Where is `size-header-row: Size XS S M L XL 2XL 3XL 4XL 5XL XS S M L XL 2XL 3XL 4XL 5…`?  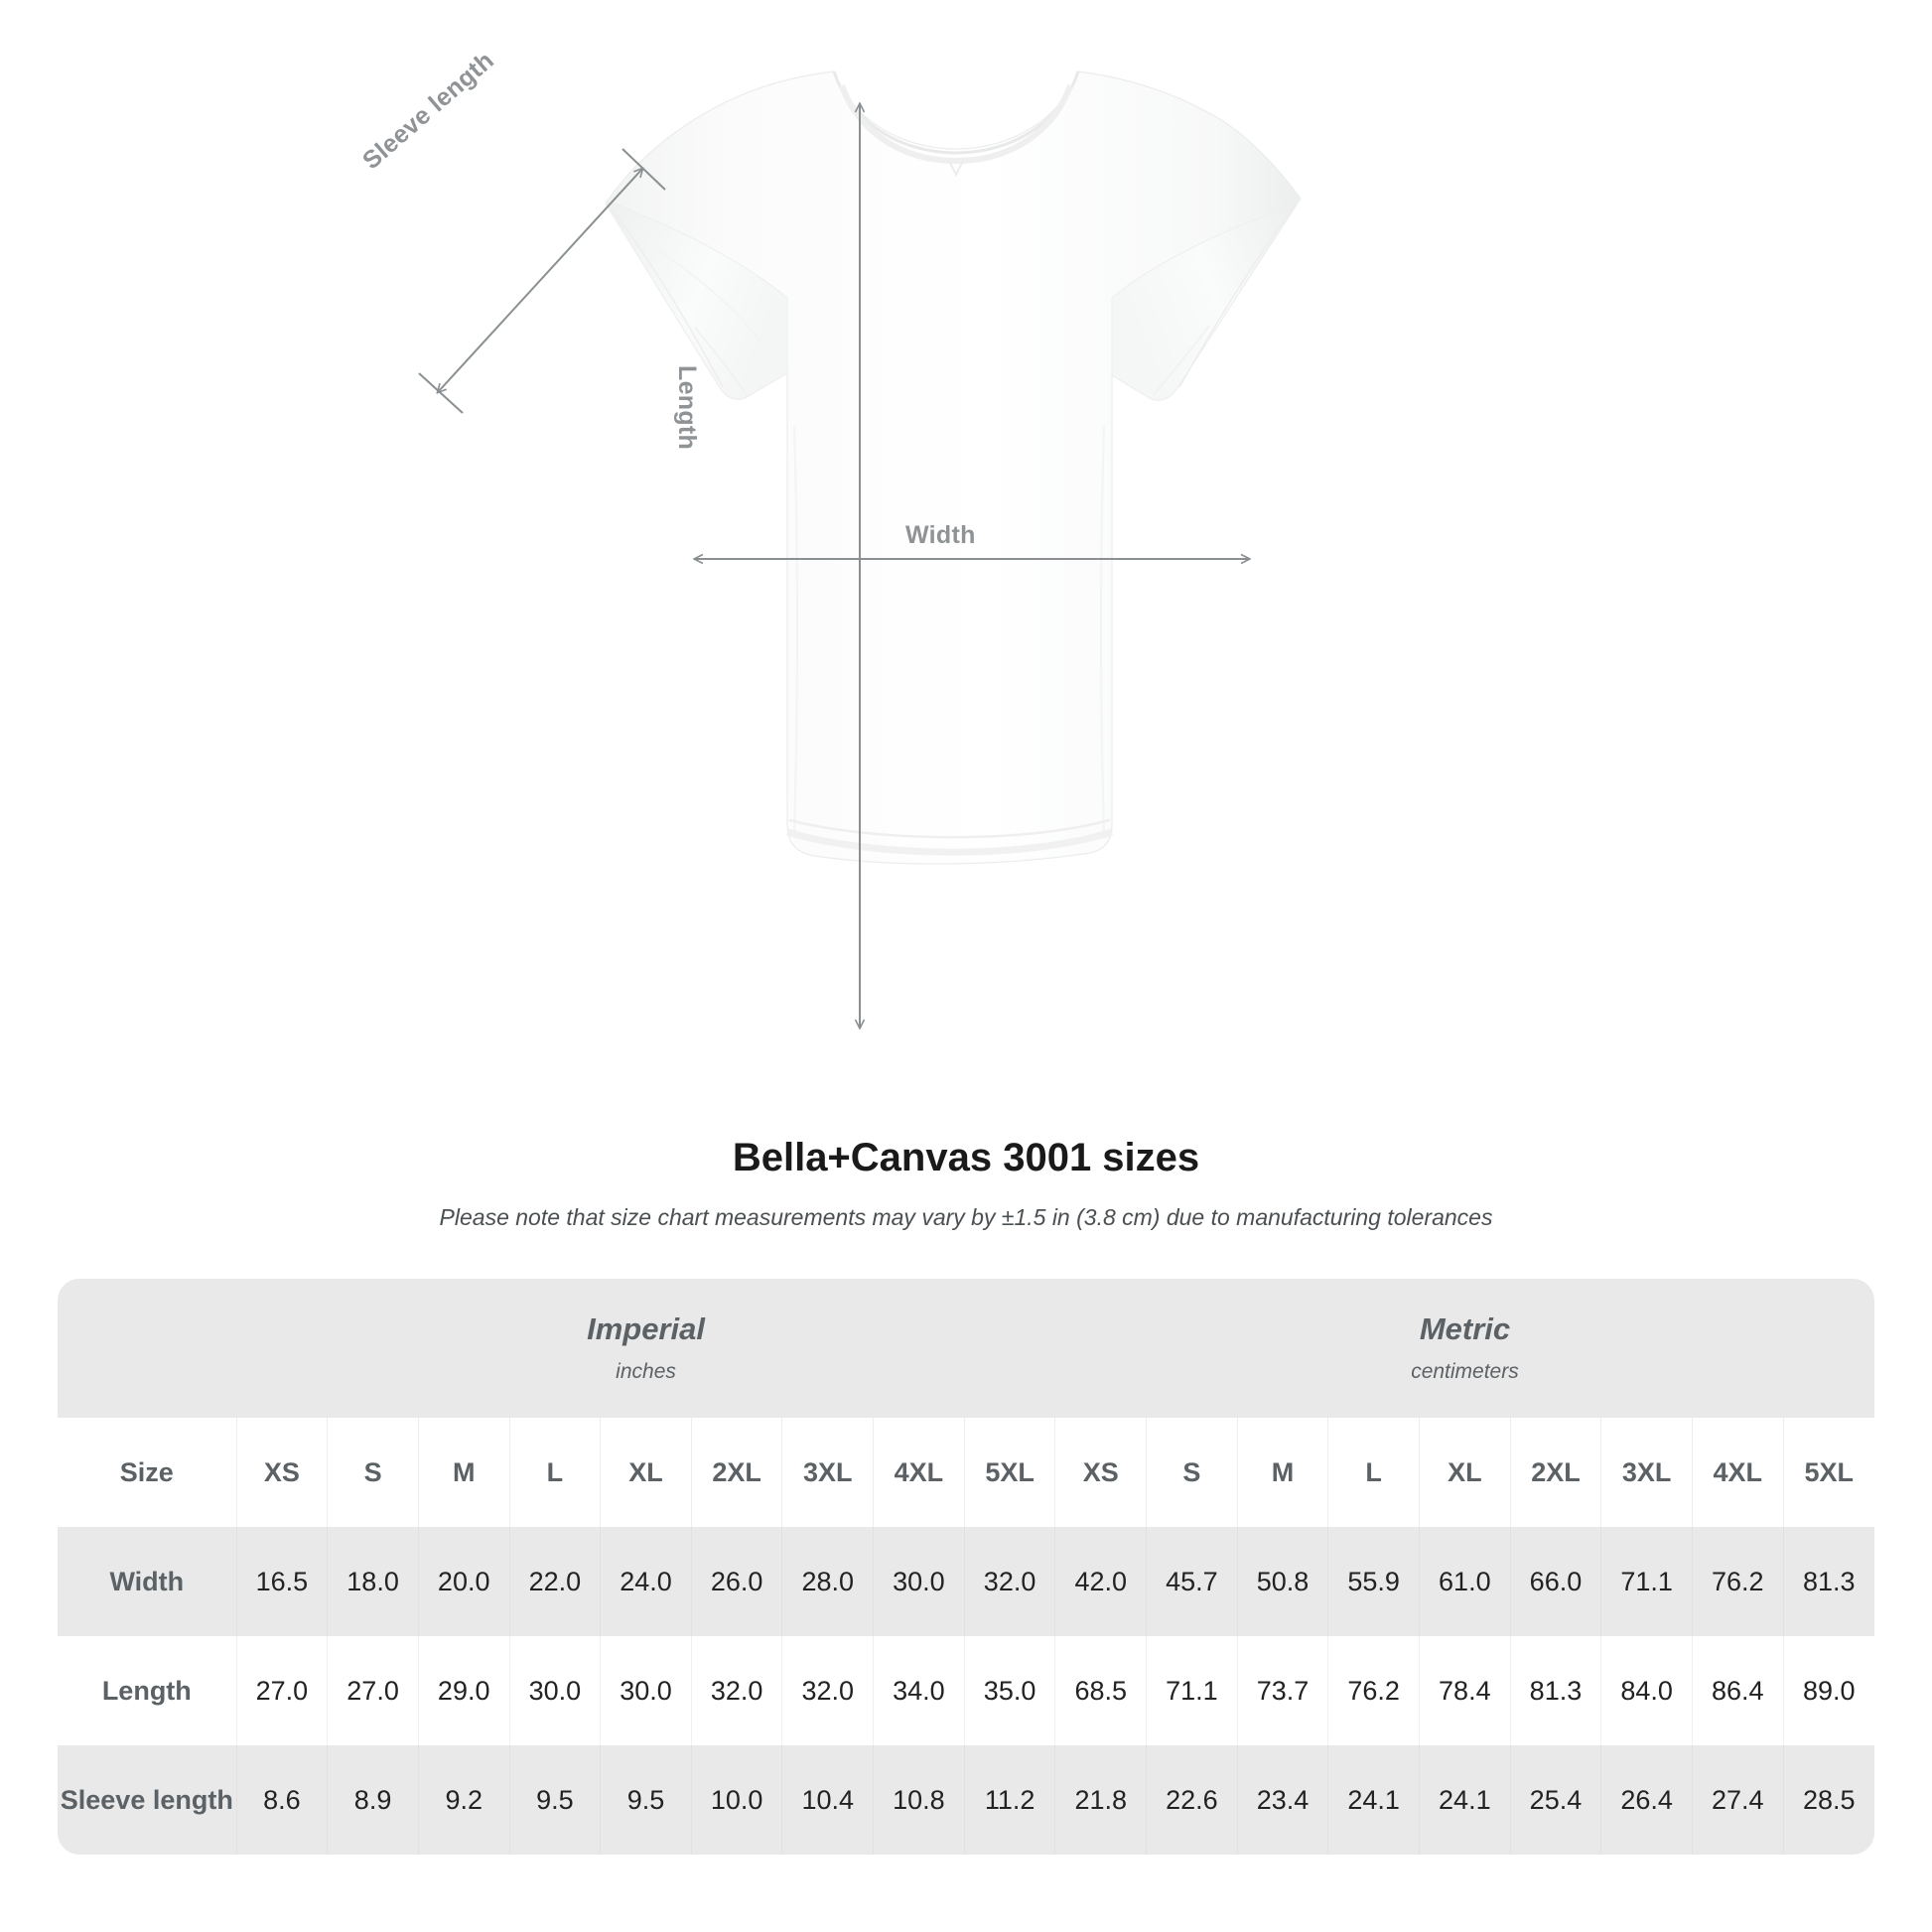
size-header-row: Size XS S M L XL 2XL 3XL 4XL 5XL XS S M L XL 2XL 3XL 4XL 5… is located at coordinates (966, 1472).